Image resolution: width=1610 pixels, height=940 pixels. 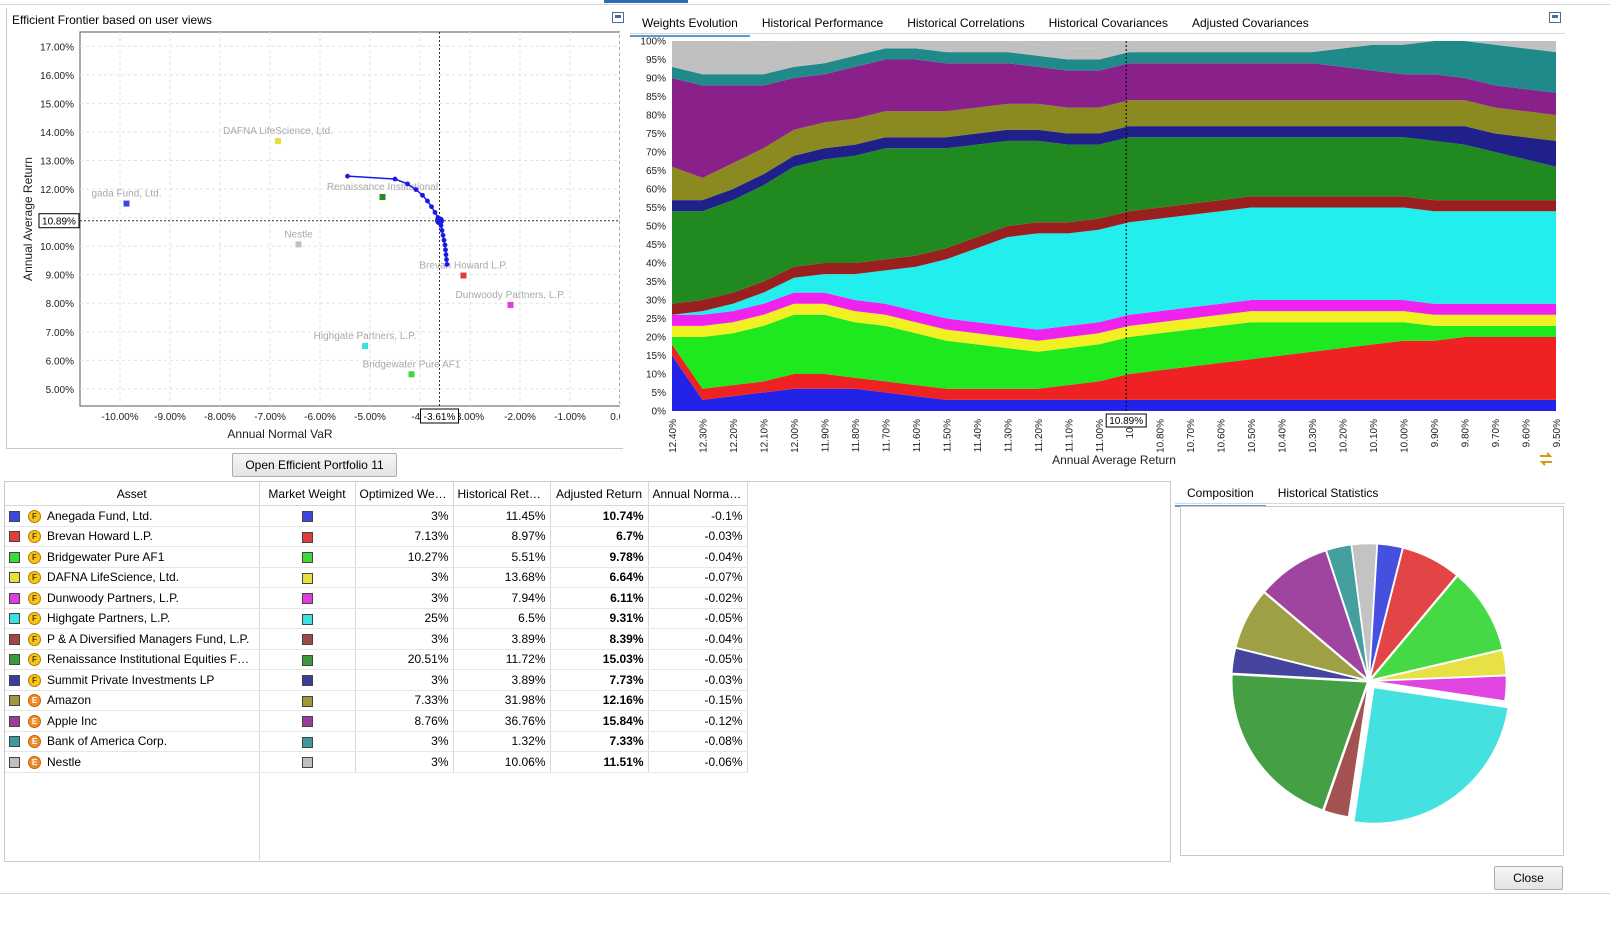 What do you see at coordinates (656, 208) in the screenshot?
I see `y-tick-label: 55%` at bounding box center [656, 208].